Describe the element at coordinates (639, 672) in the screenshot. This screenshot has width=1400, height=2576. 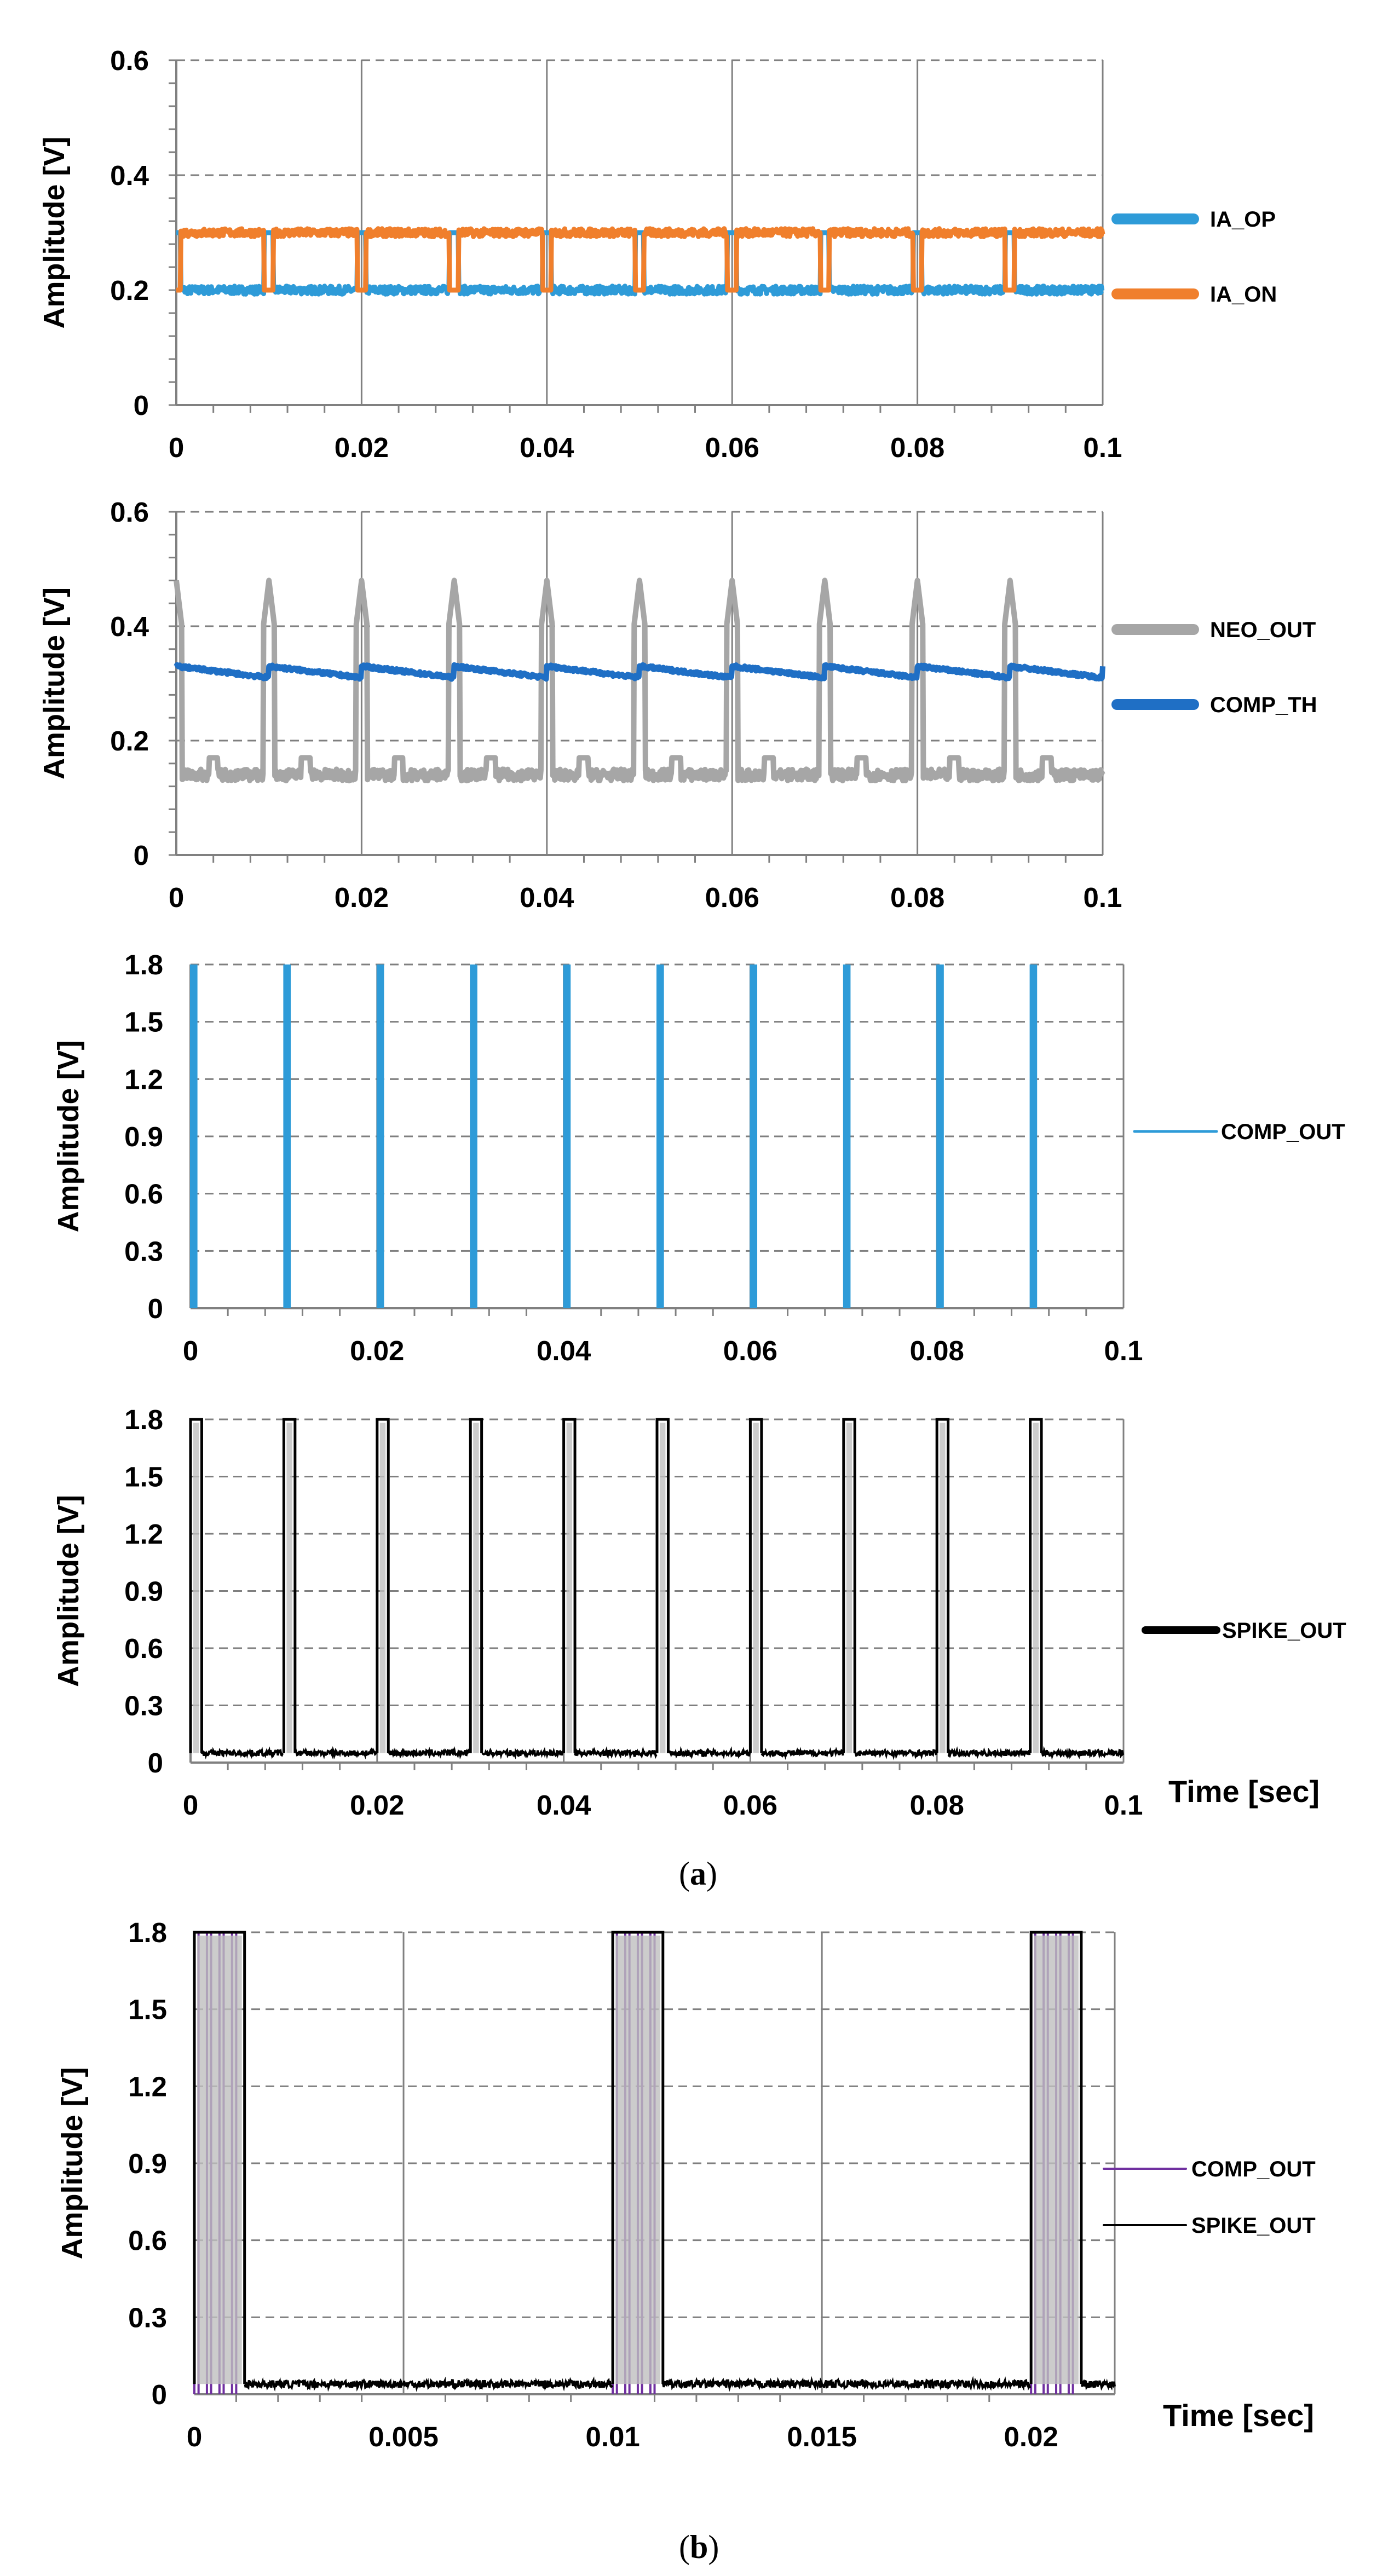
I see `series-COMP_TH` at that location.